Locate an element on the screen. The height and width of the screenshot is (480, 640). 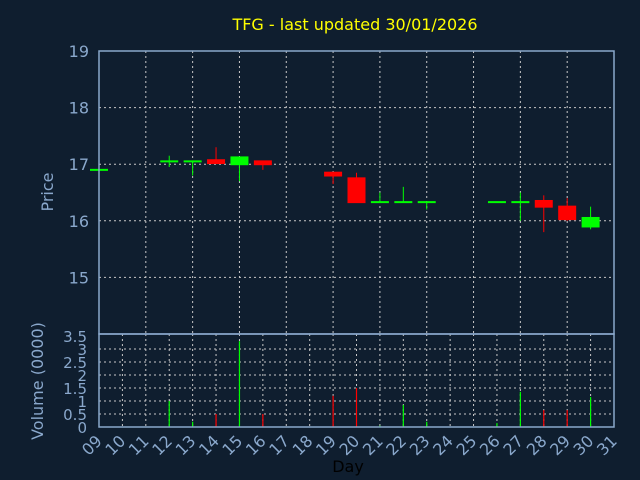
volume-tick-label: 3.5 is located at coordinates (75, 337).